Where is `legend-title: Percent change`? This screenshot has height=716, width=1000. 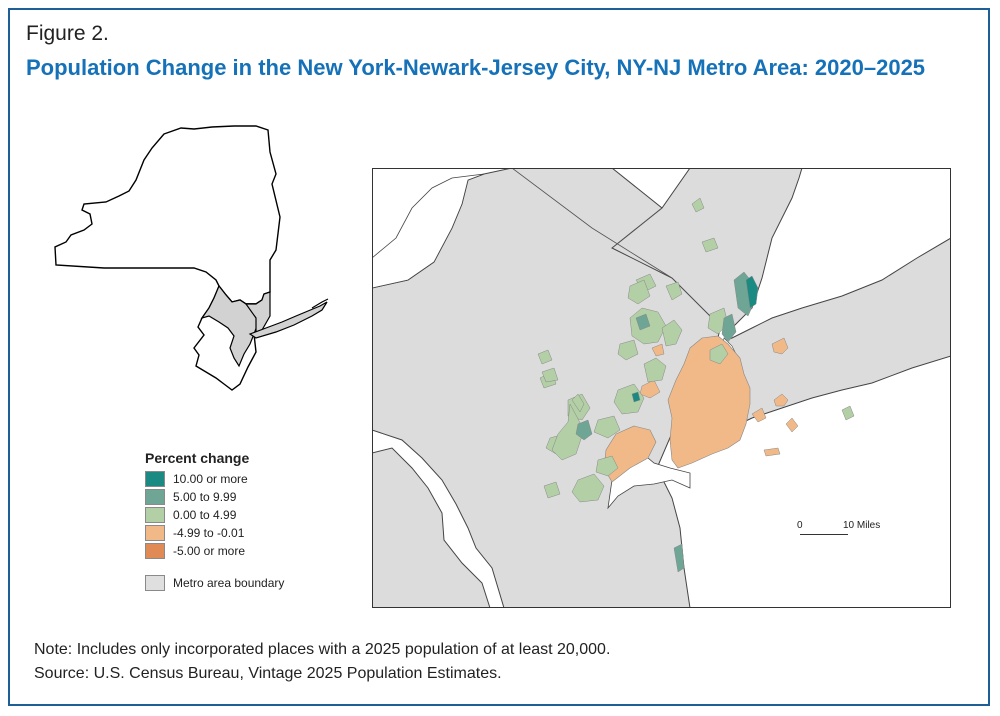
legend-title: Percent change is located at coordinates (197, 458).